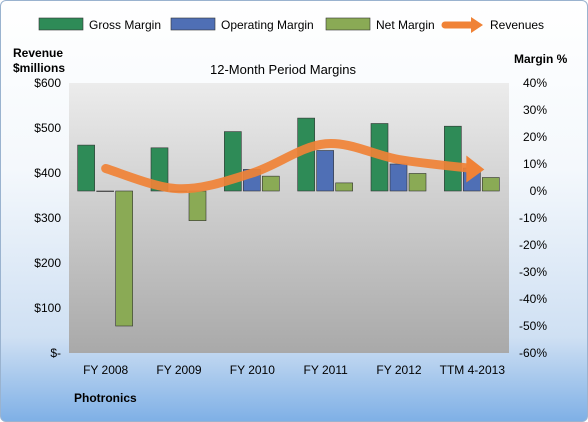 The image size is (588, 422). Describe the element at coordinates (55, 353) in the screenshot. I see `left-tick-label: $-` at that location.